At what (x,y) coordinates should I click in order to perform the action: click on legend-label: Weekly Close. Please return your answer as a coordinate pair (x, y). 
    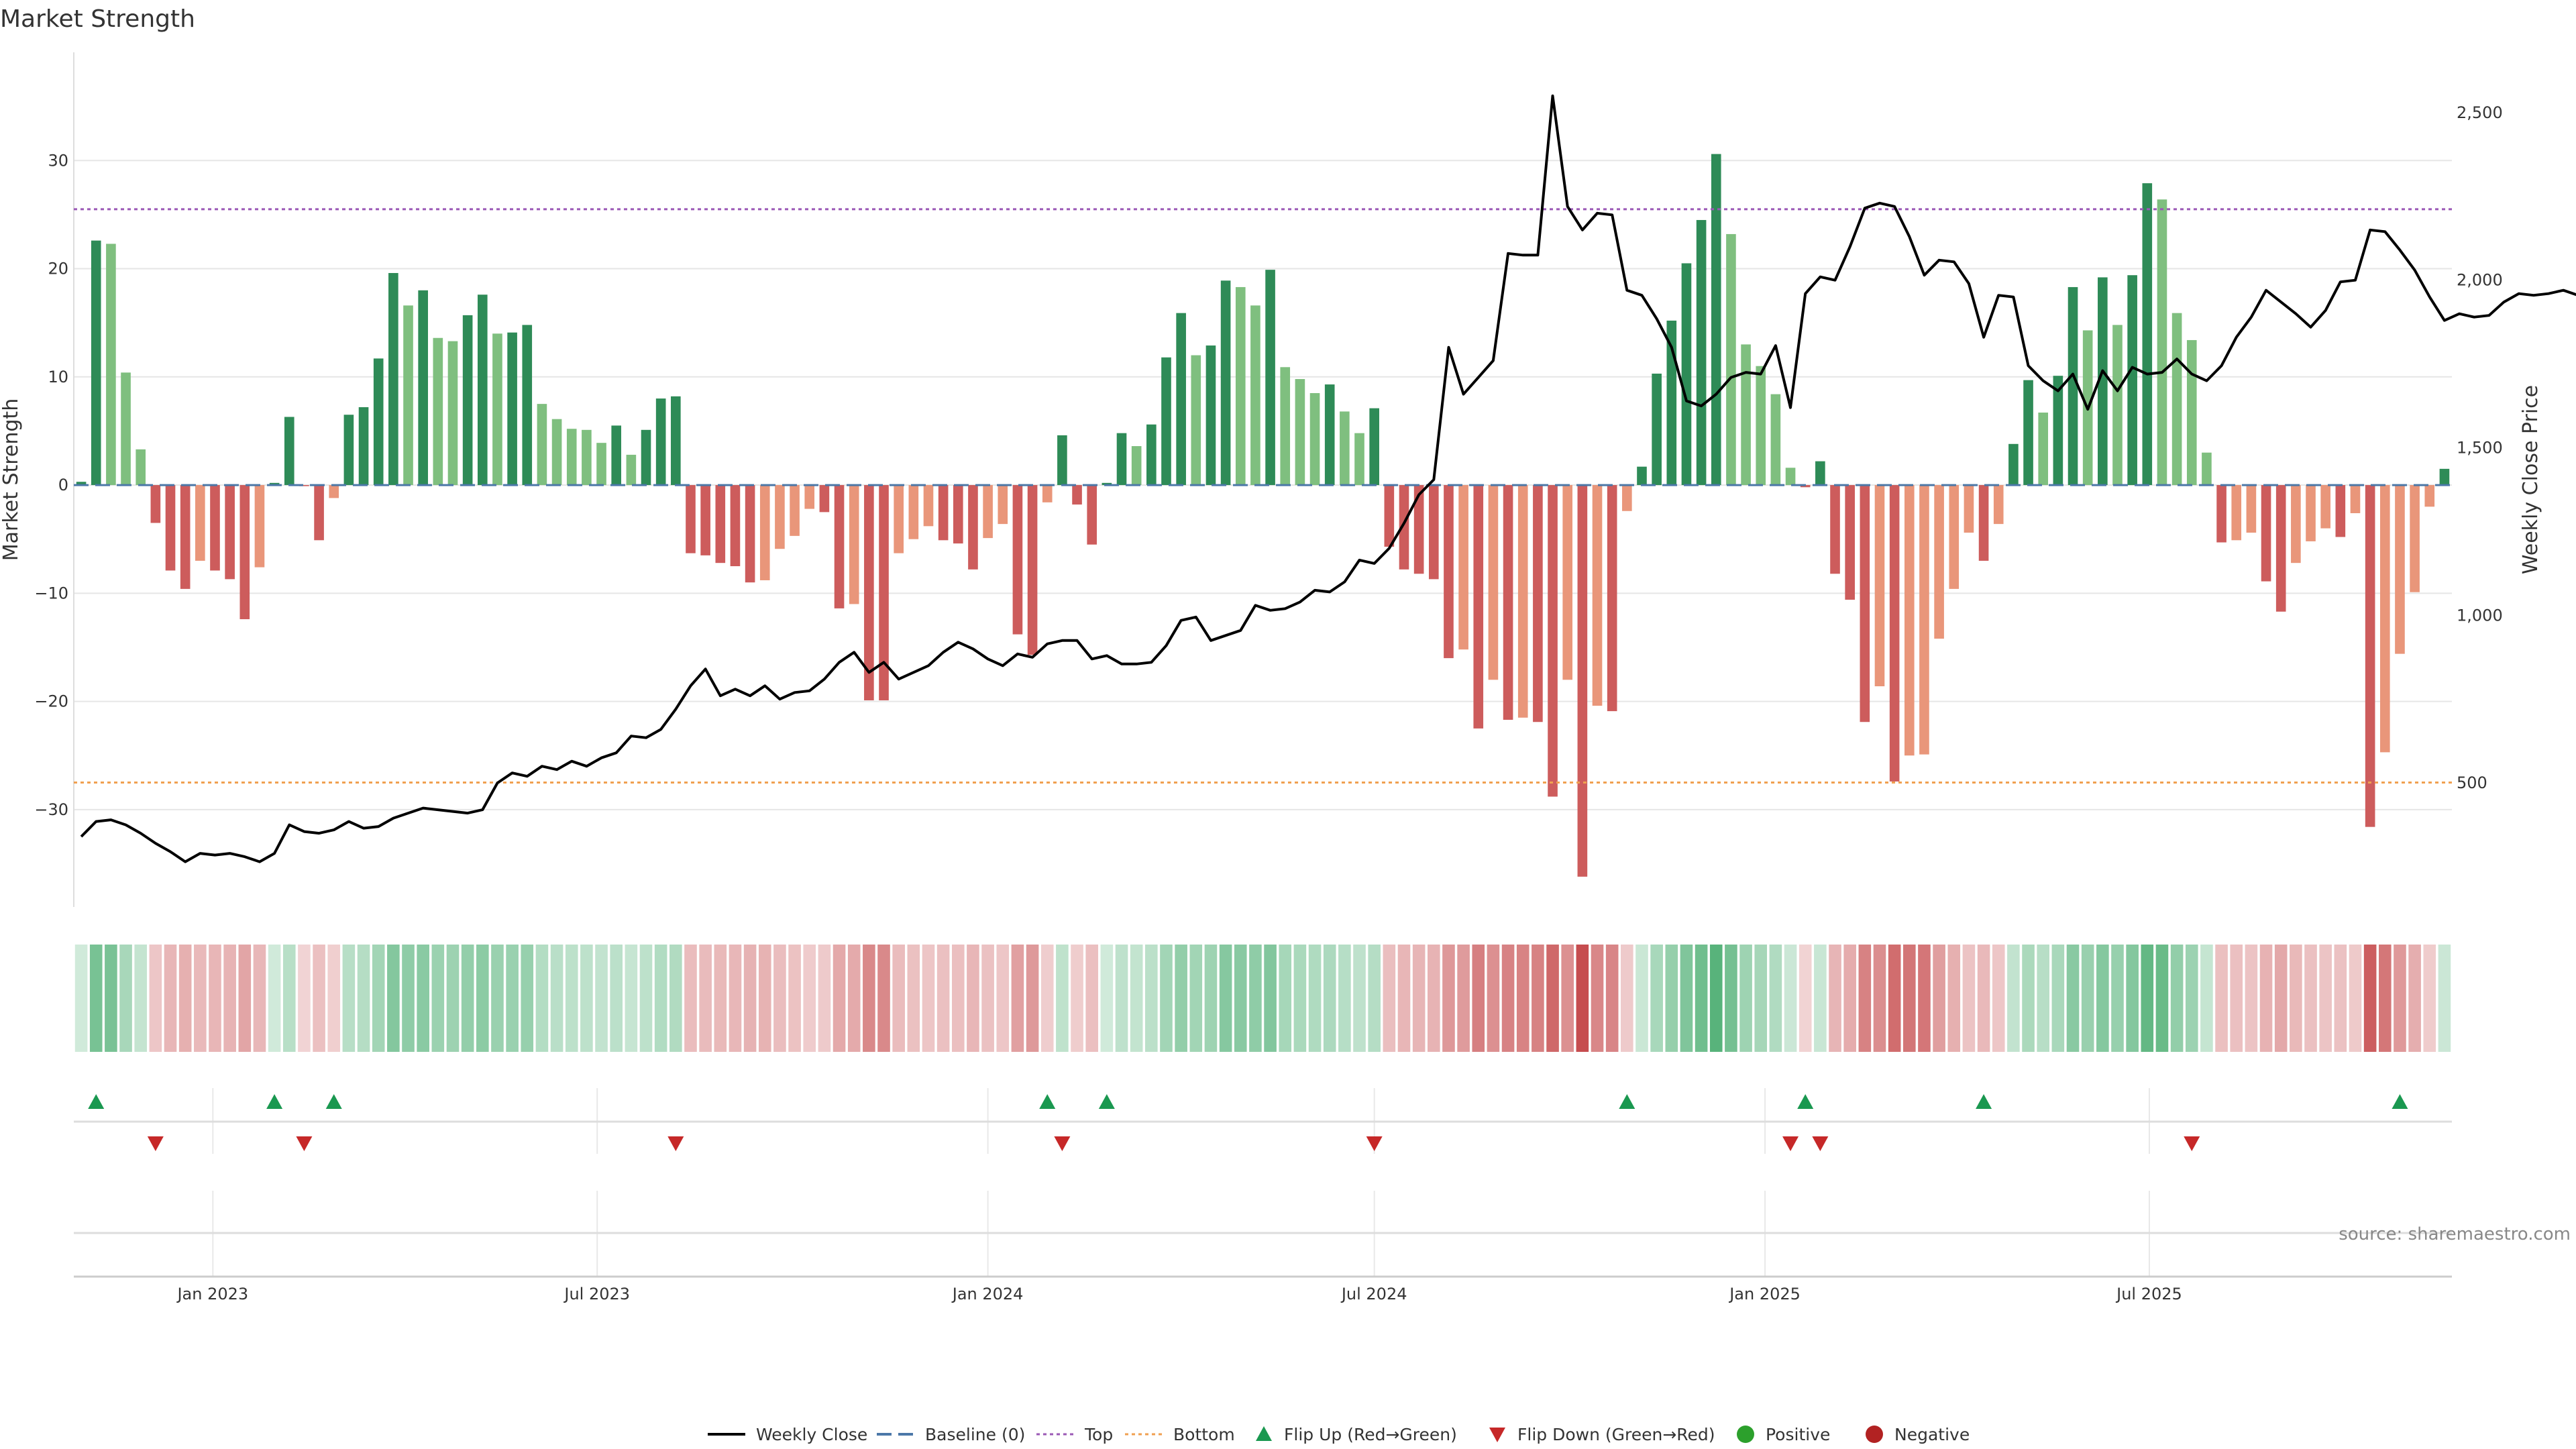
    Looking at the image, I should click on (811, 1434).